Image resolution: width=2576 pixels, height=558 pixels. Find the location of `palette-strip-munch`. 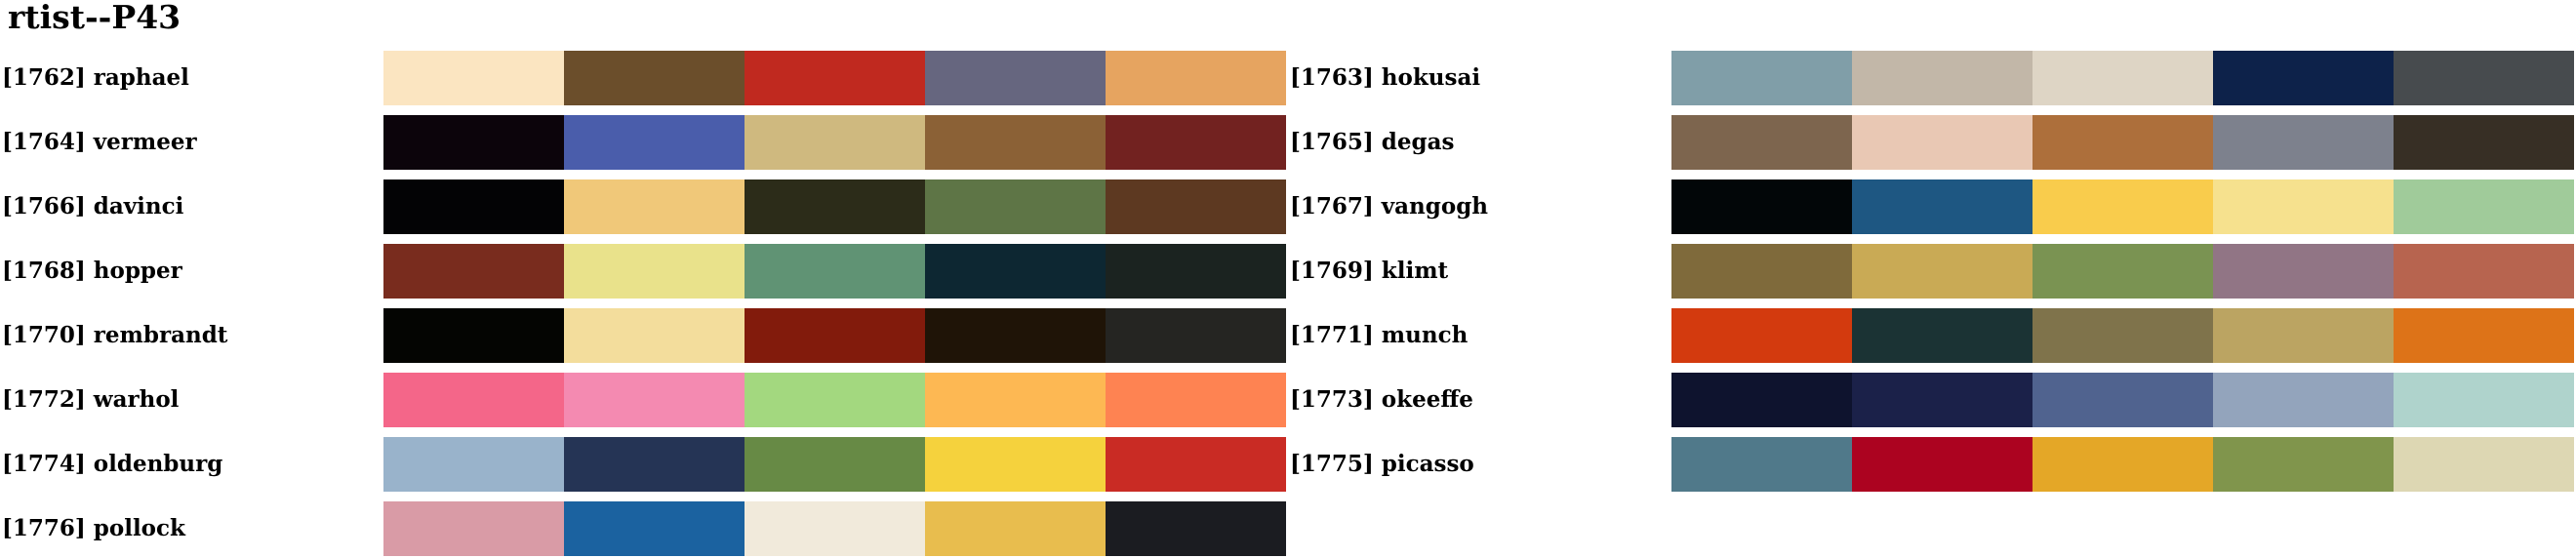

palette-strip-munch is located at coordinates (2122, 335).